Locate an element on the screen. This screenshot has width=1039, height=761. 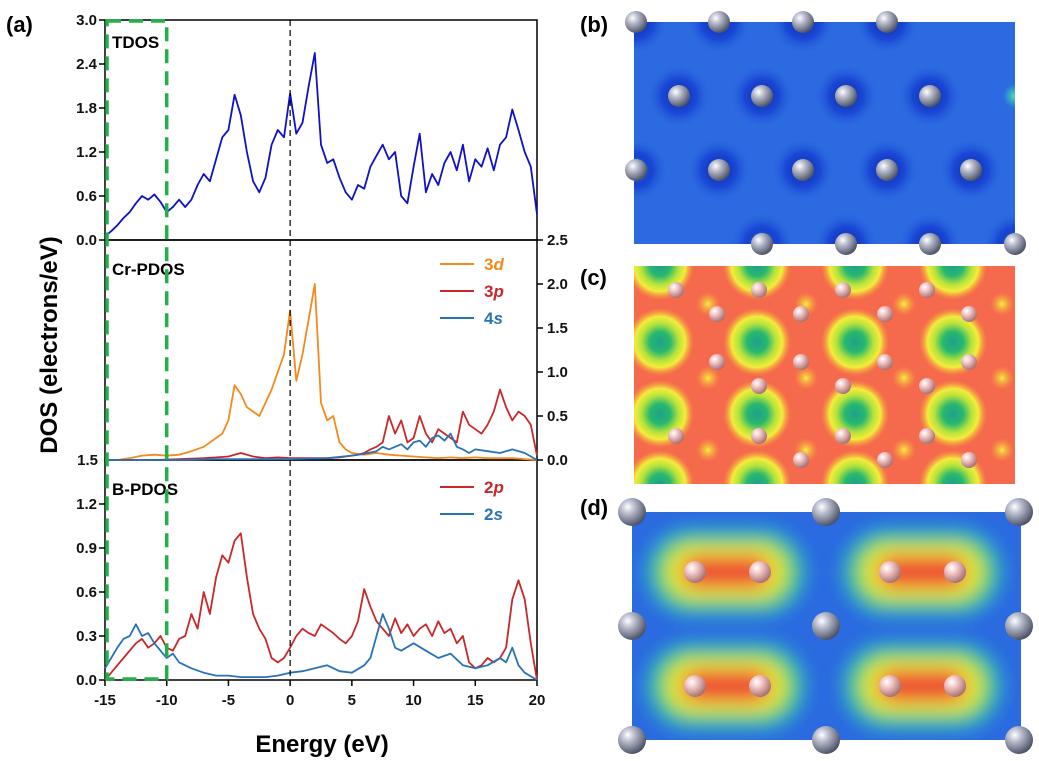
b-legend-2p-orbital: p is located at coordinates (497, 487).